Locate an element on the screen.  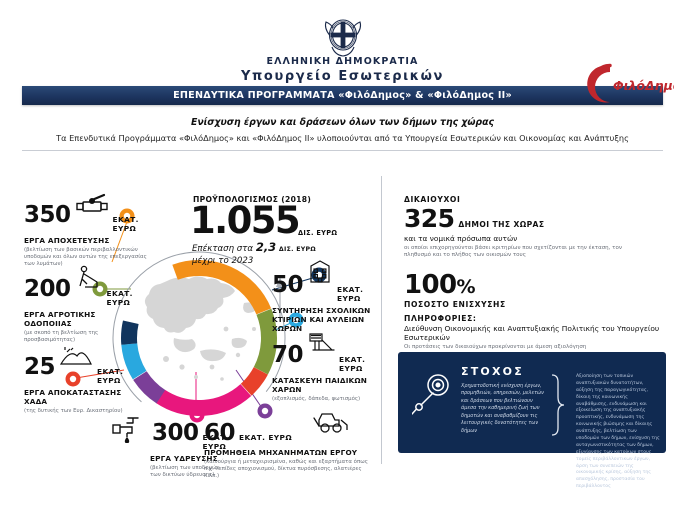
item-amount-row: 70 ΕΚΑΤ. ΕΥΡΩ is located at coordinates (325, 353).